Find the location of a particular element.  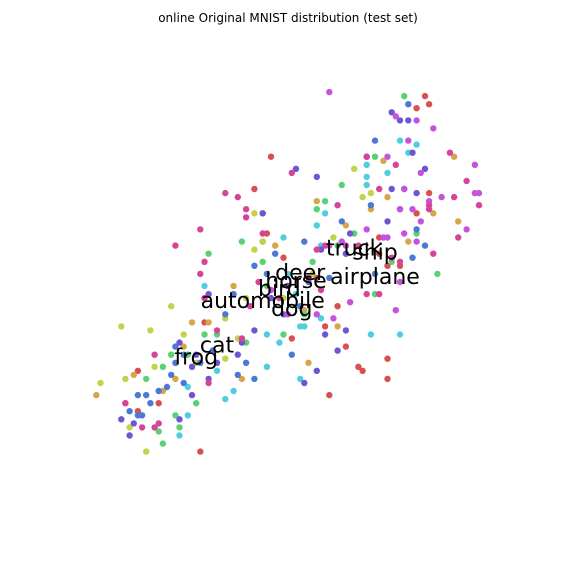

class-label-horse: horse is located at coordinates (295, 281).